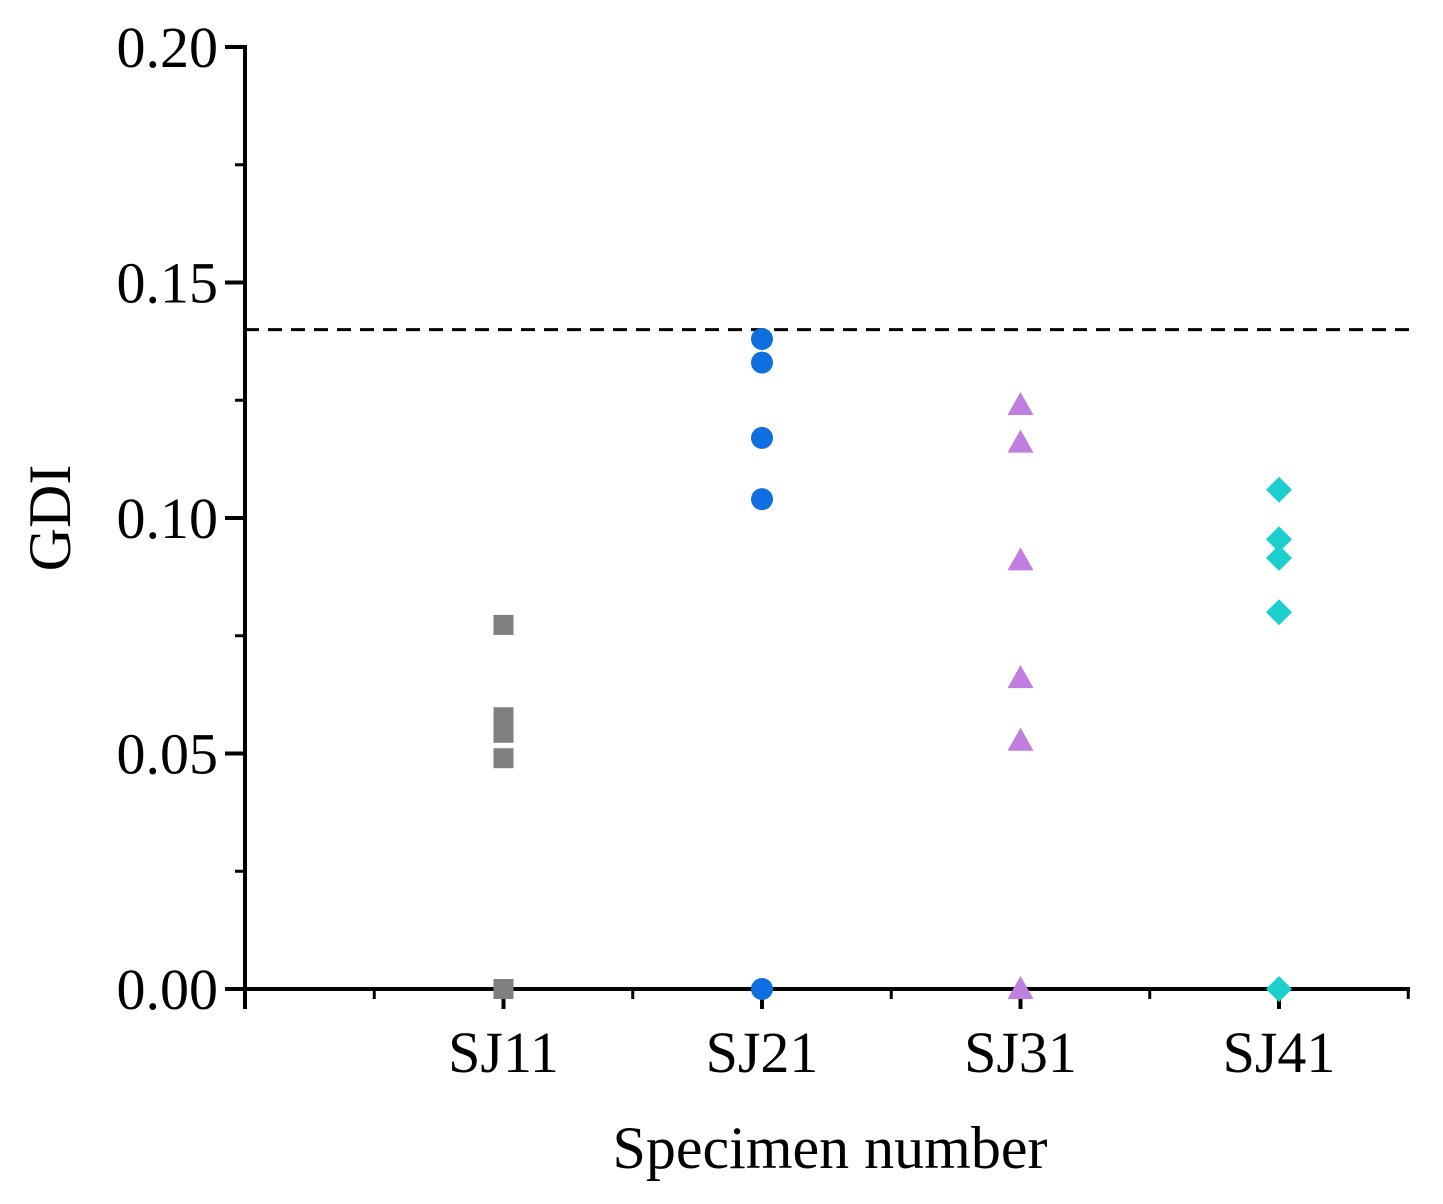  Describe the element at coordinates (168, 754) in the screenshot. I see `y-tick-label: 0.05` at that location.